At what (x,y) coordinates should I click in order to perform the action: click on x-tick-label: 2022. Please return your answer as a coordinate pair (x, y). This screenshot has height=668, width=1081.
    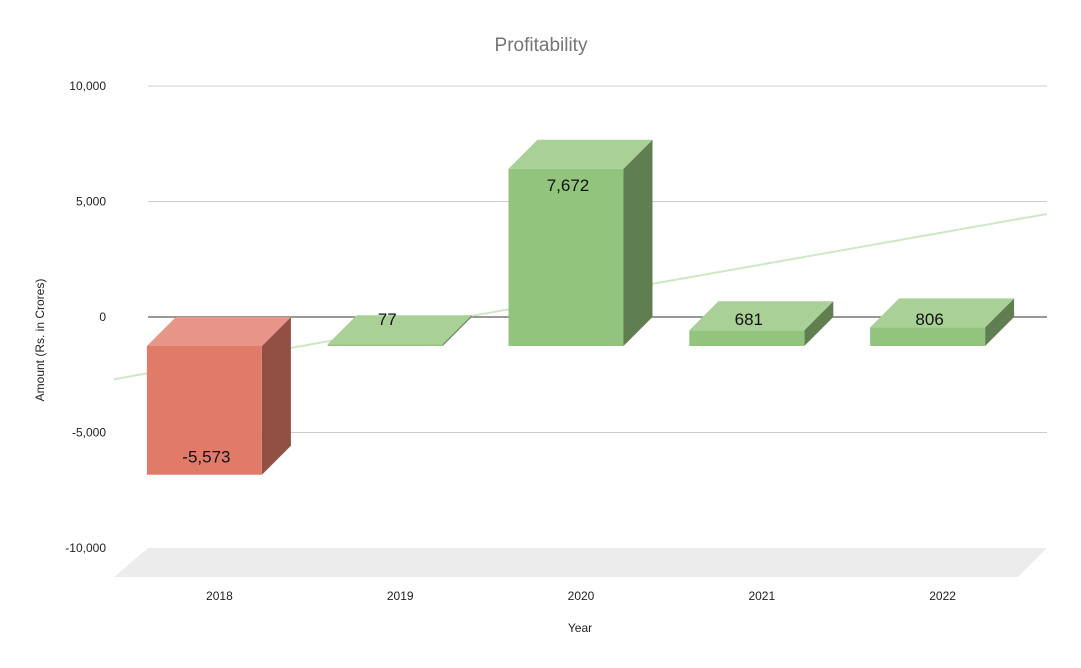
    Looking at the image, I should click on (942, 596).